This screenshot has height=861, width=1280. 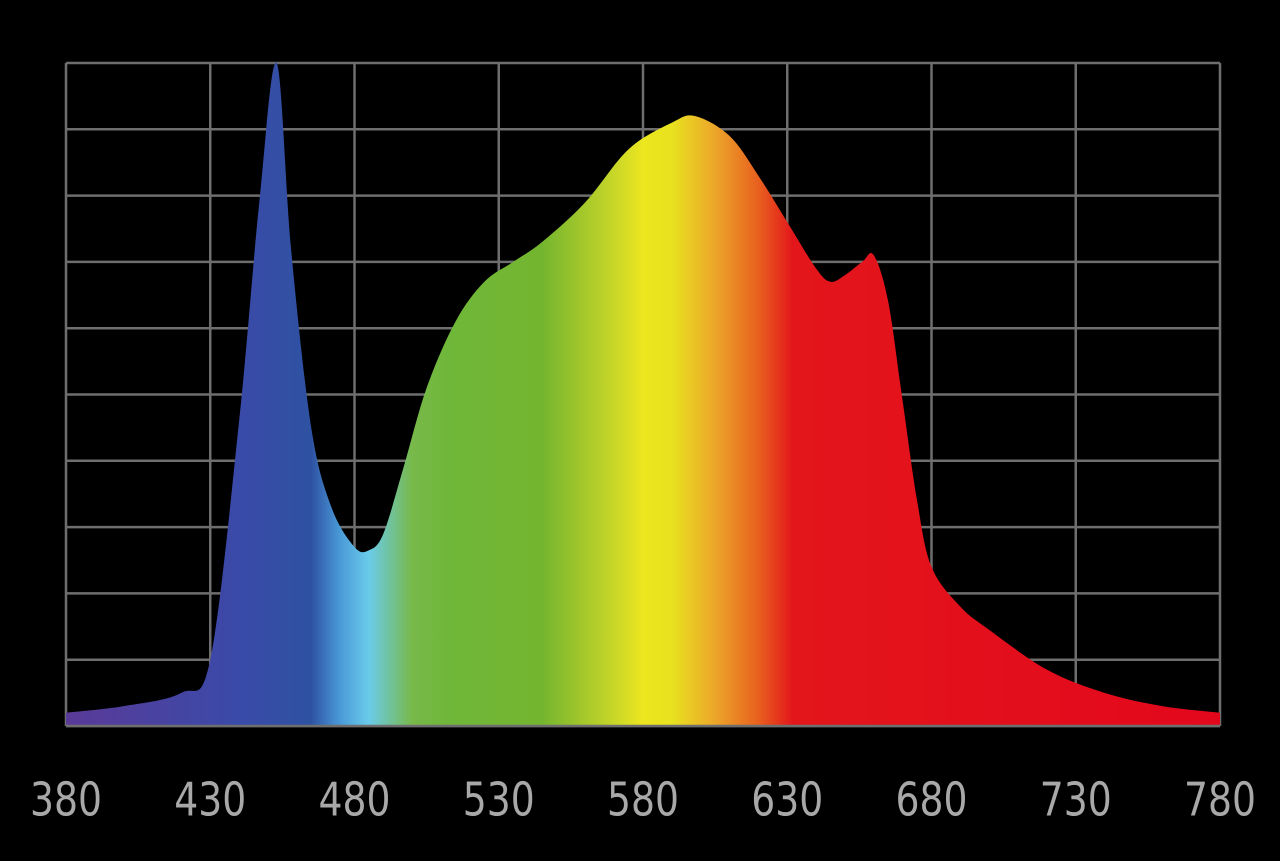 What do you see at coordinates (355, 800) in the screenshot?
I see `x-tick-label: 480` at bounding box center [355, 800].